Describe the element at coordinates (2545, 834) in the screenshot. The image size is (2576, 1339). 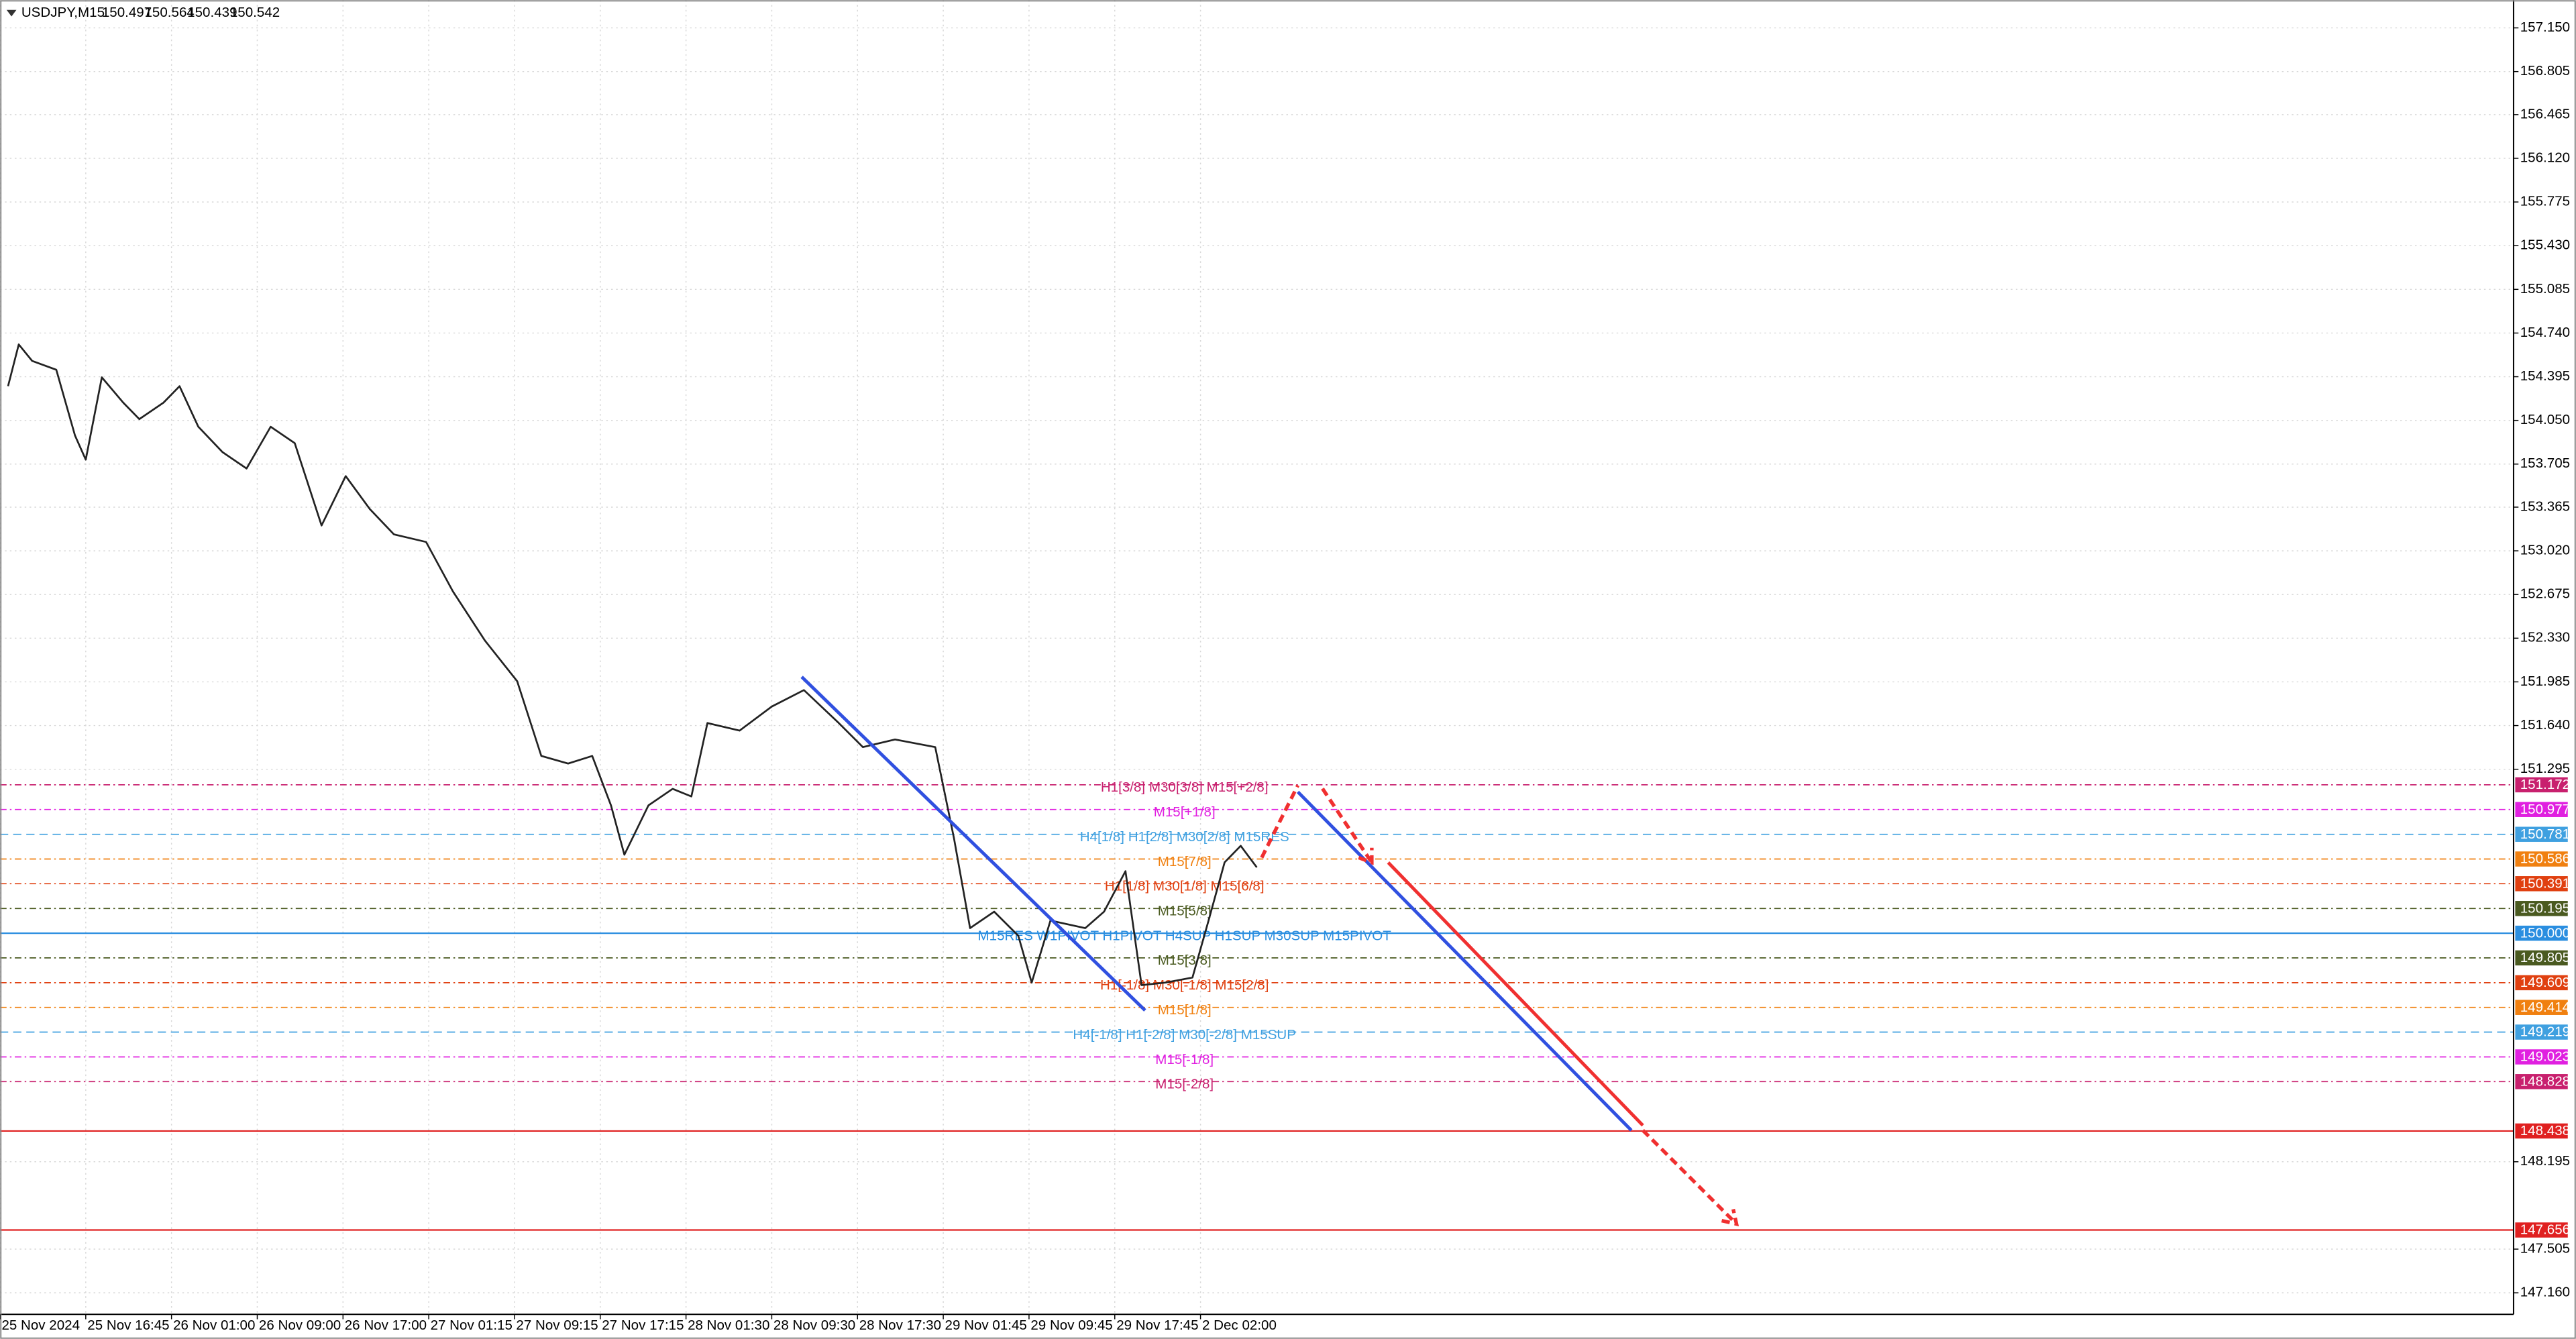
I see `level-price-label: 150.781` at that location.